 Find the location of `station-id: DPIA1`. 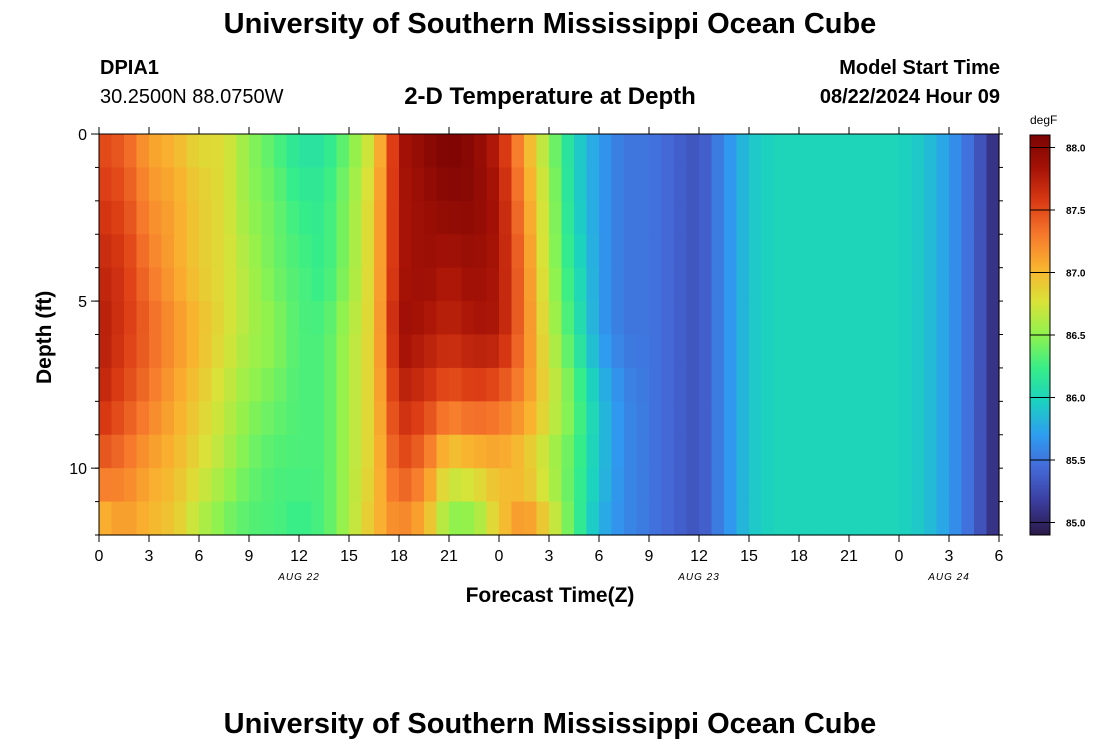

station-id: DPIA1 is located at coordinates (129, 68).